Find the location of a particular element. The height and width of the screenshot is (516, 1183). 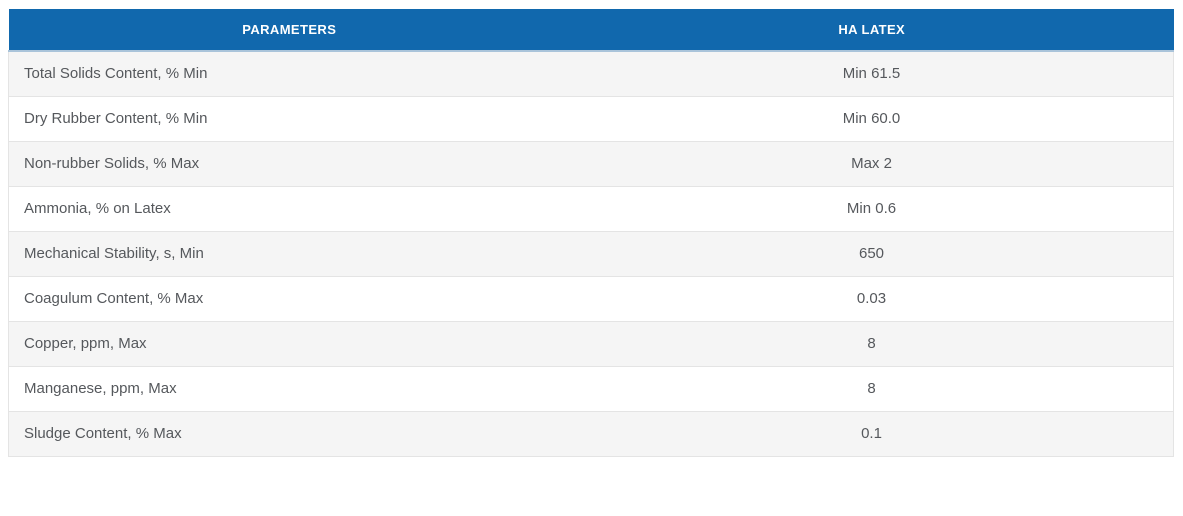

table-header-row: PARAMETERS HA LATEX is located at coordinates (591, 30).